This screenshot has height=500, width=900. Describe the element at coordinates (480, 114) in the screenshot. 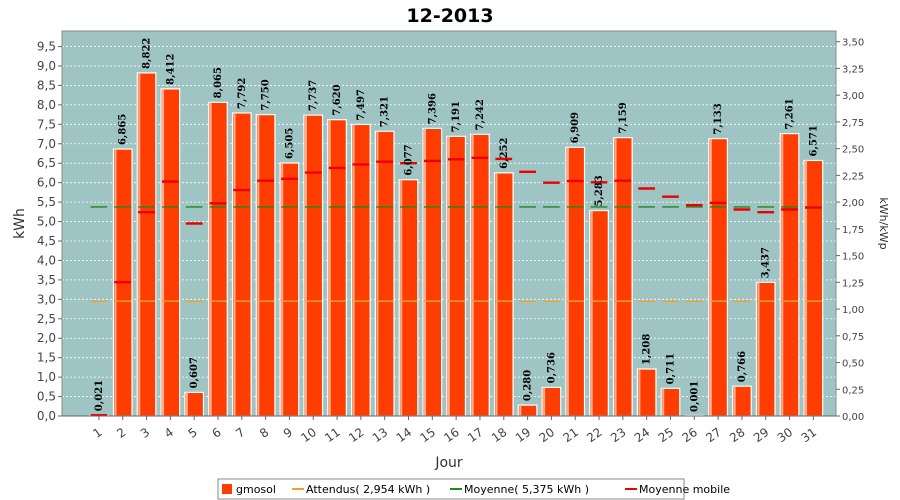

I see `data-label: 7,242` at that location.